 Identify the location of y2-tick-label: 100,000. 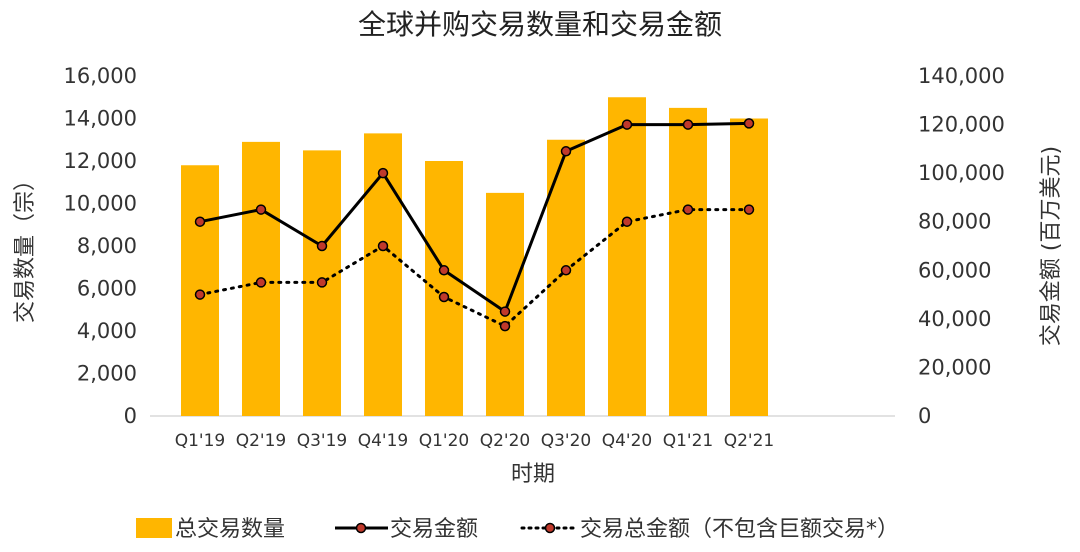
(961, 173).